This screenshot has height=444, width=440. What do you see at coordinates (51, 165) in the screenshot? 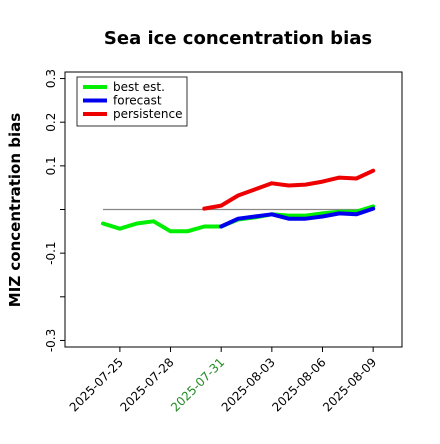
I see `y-tick-label: 0.1` at bounding box center [51, 165].